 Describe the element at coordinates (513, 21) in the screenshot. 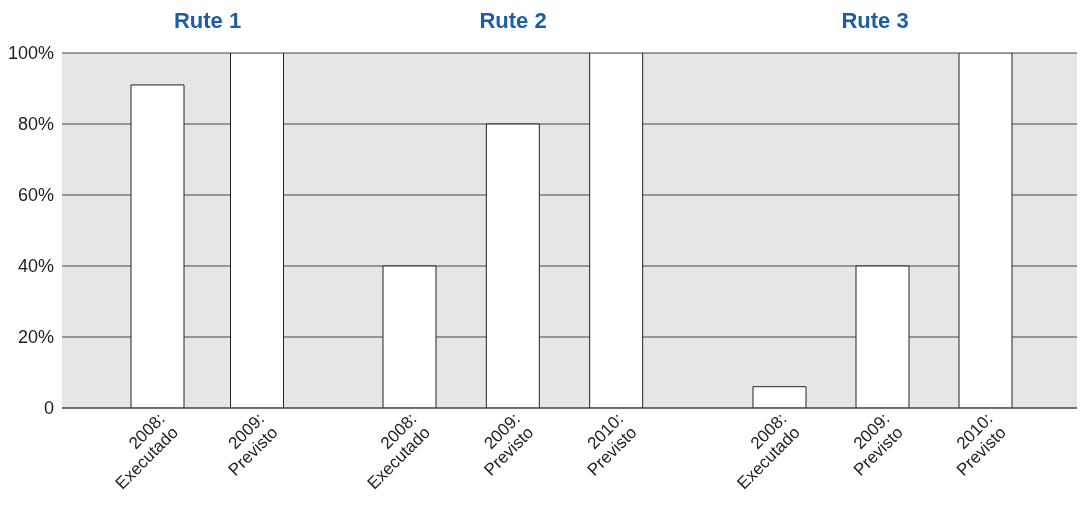

I see `chart-title: Rute 2` at that location.